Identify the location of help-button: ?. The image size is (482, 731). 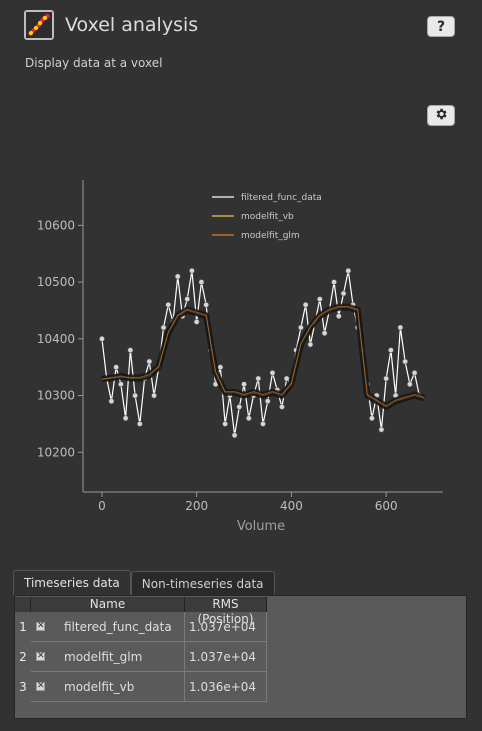
(441, 26).